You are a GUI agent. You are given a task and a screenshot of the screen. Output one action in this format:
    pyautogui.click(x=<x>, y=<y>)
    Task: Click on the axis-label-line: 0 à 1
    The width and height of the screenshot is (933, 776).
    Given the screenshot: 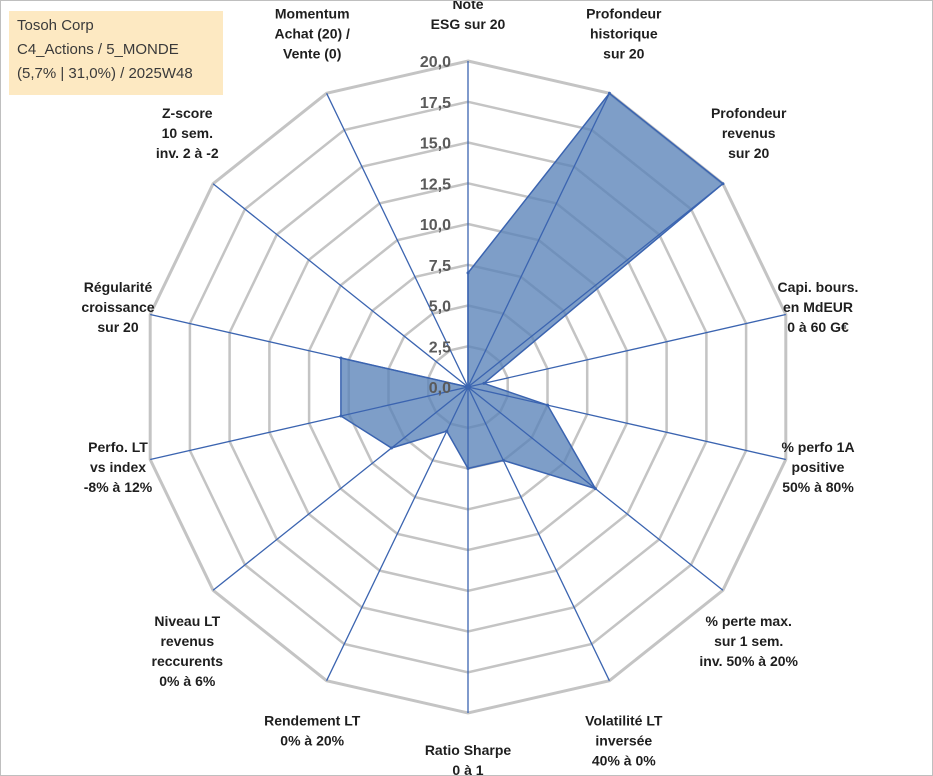 What is the action you would take?
    pyautogui.click(x=467, y=768)
    